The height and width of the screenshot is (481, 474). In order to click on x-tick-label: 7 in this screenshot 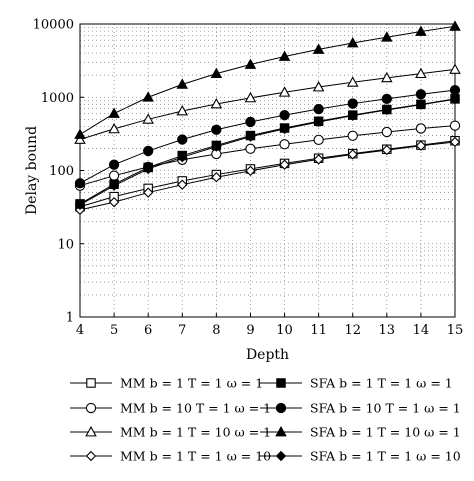, I will do `click(182, 330)`.